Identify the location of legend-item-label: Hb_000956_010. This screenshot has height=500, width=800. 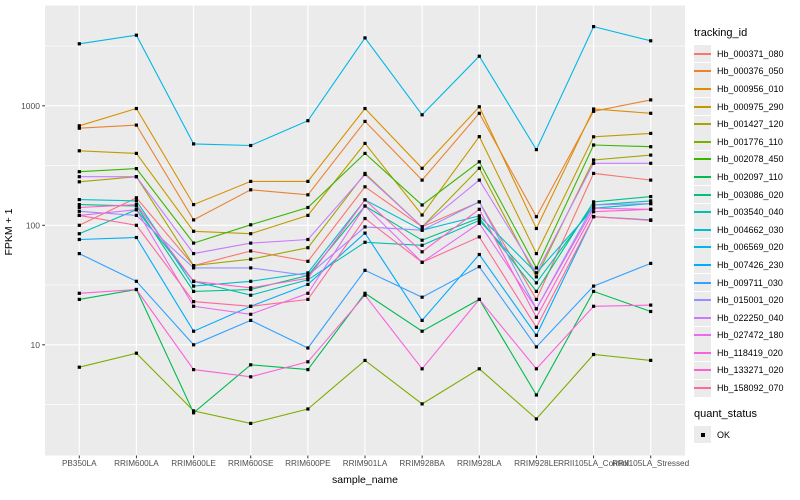
(750, 88).